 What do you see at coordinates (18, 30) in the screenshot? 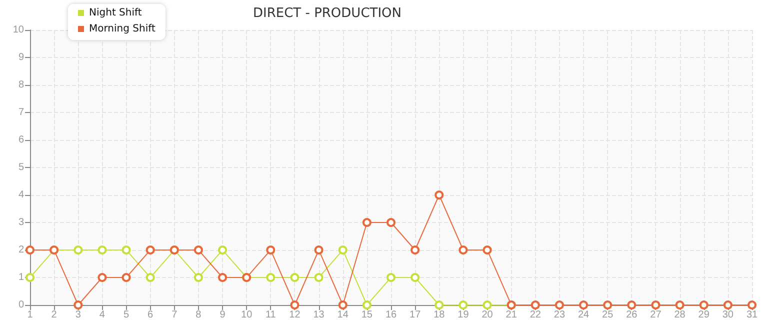
I see `y-tick-label: 10` at bounding box center [18, 30].